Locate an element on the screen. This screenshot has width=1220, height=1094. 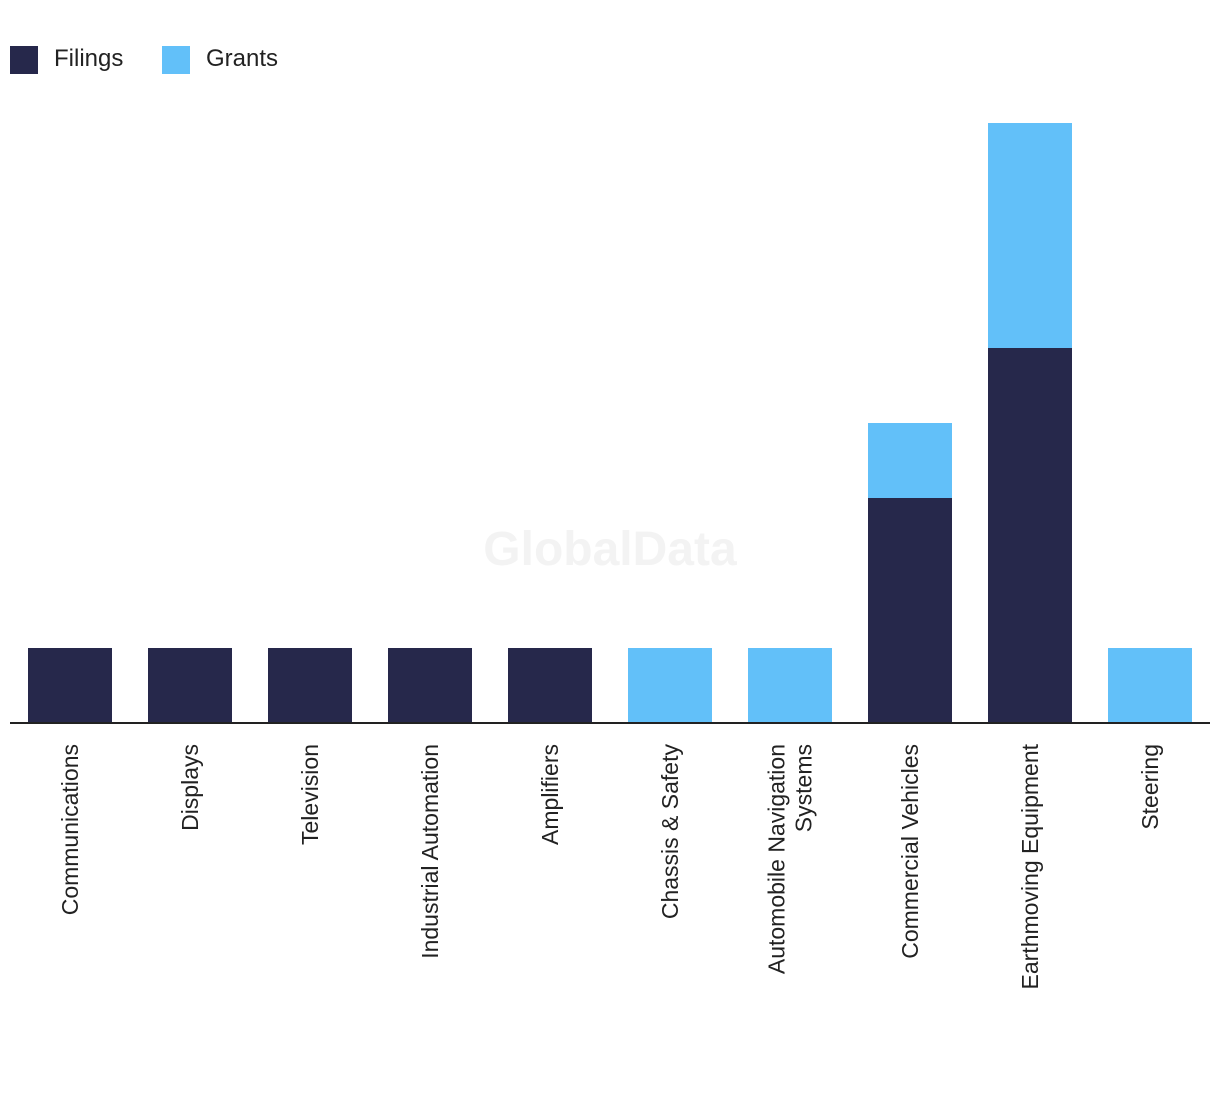
x-tick-label-earthmoving-equipment: Earthmoving Equipment is located at coordinates (1030, 866).